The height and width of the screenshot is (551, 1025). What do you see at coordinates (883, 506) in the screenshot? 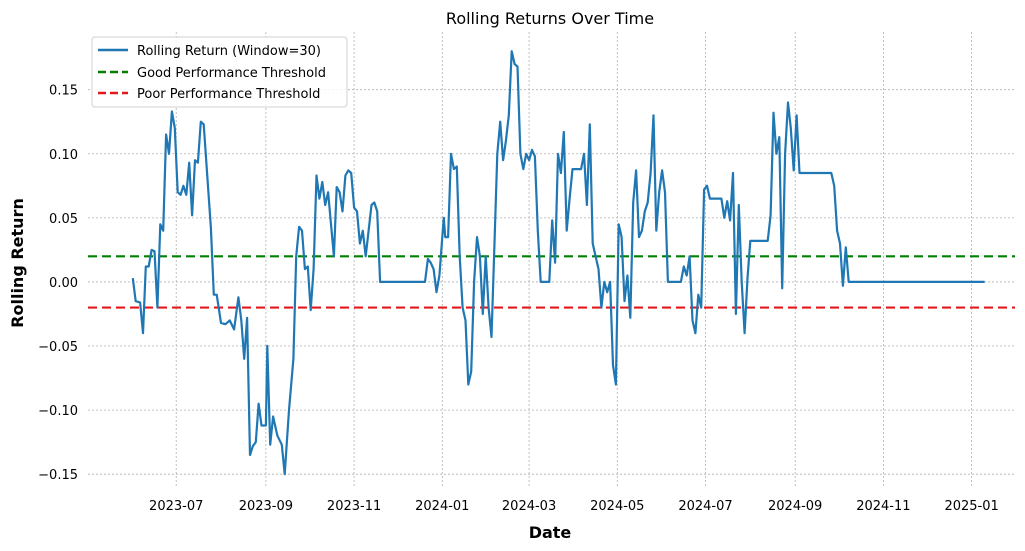
I see `x-tick-label: 2024-11` at bounding box center [883, 506].